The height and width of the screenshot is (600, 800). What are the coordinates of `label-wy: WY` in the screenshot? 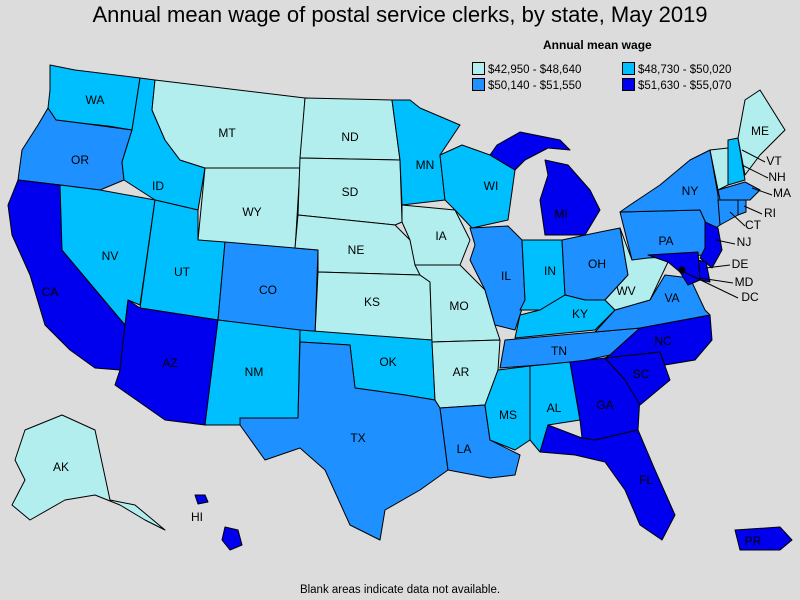 It's located at (251, 212).